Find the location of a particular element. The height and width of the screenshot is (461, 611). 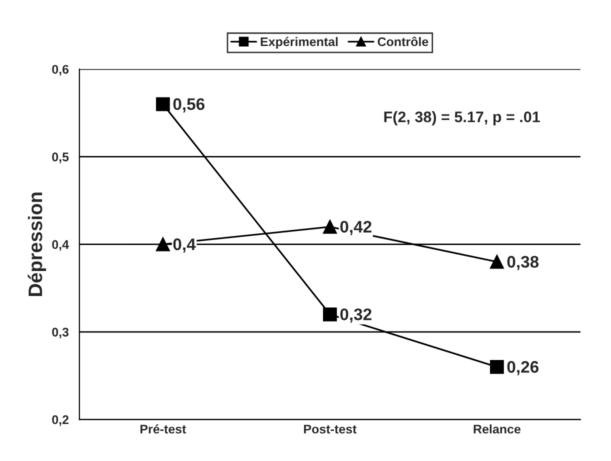

legend-label: Expérimental is located at coordinates (299, 42).